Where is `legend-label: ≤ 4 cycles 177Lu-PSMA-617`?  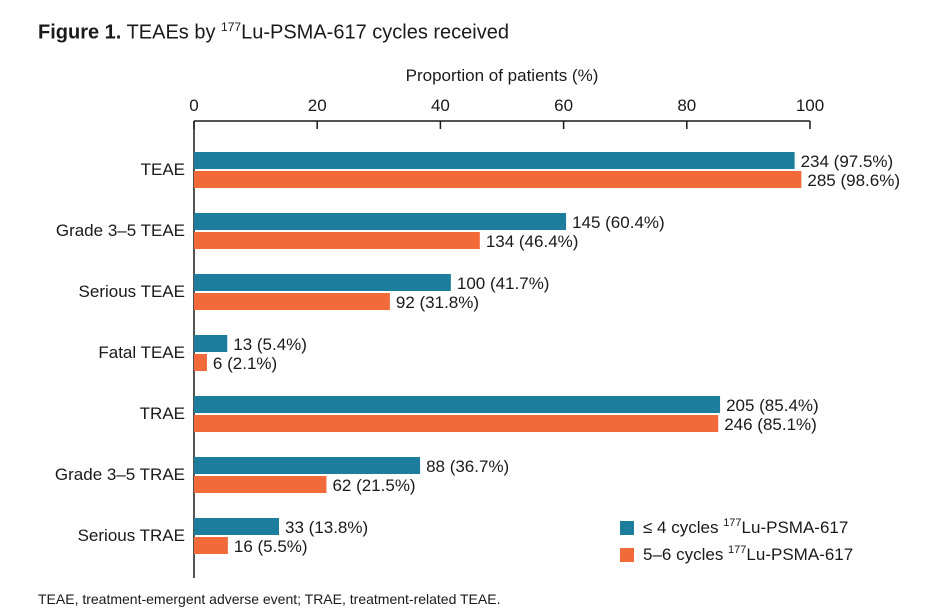
legend-label: ≤ 4 cycles 177Lu-PSMA-617 is located at coordinates (745, 527).